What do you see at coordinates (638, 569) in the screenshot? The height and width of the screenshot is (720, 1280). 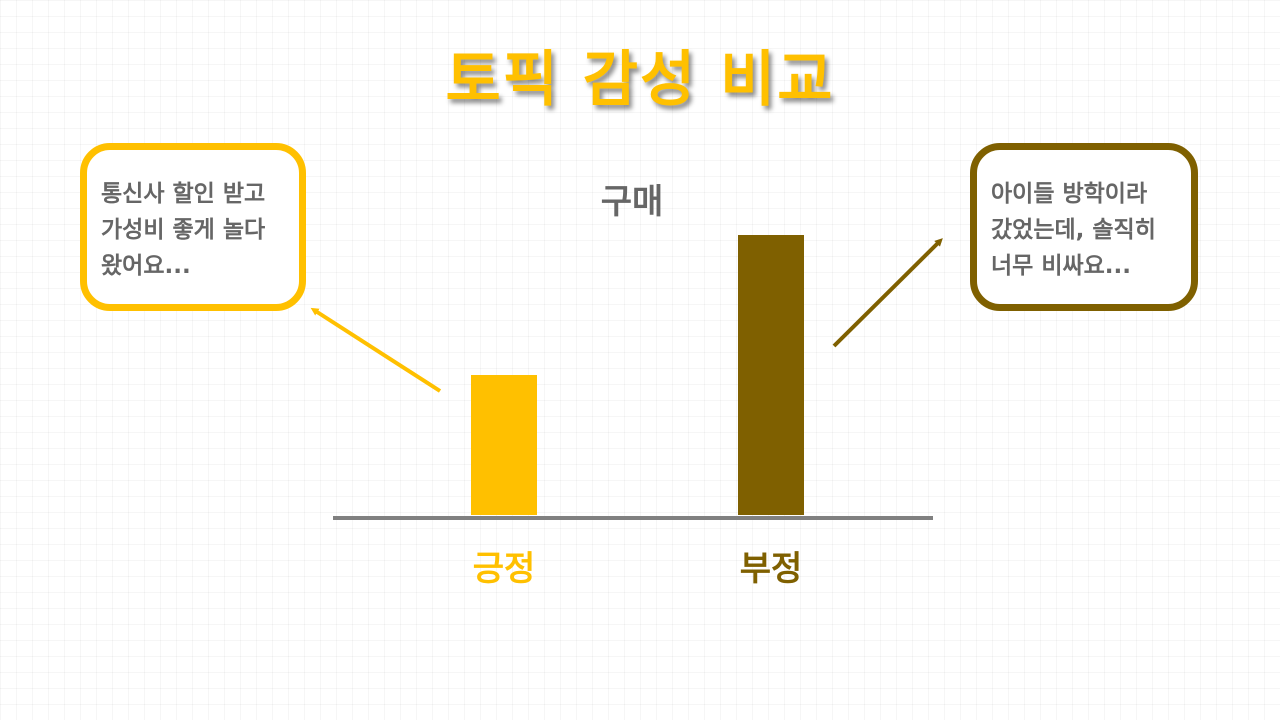 I see `category-labels: 긍정 부정` at bounding box center [638, 569].